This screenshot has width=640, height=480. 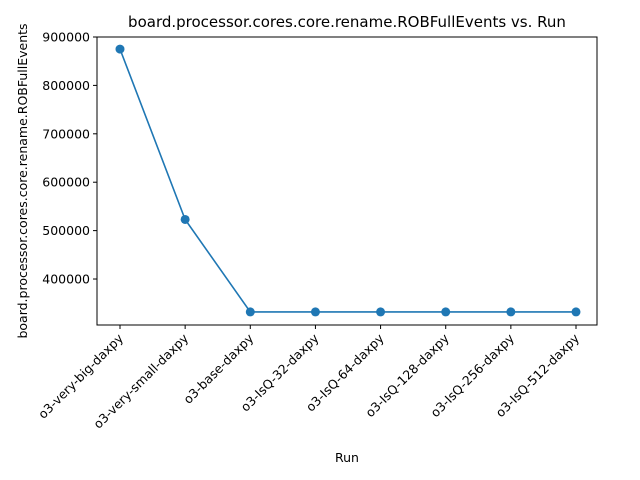 What do you see at coordinates (66, 85) in the screenshot?
I see `y-tick-label: 800000` at bounding box center [66, 85].